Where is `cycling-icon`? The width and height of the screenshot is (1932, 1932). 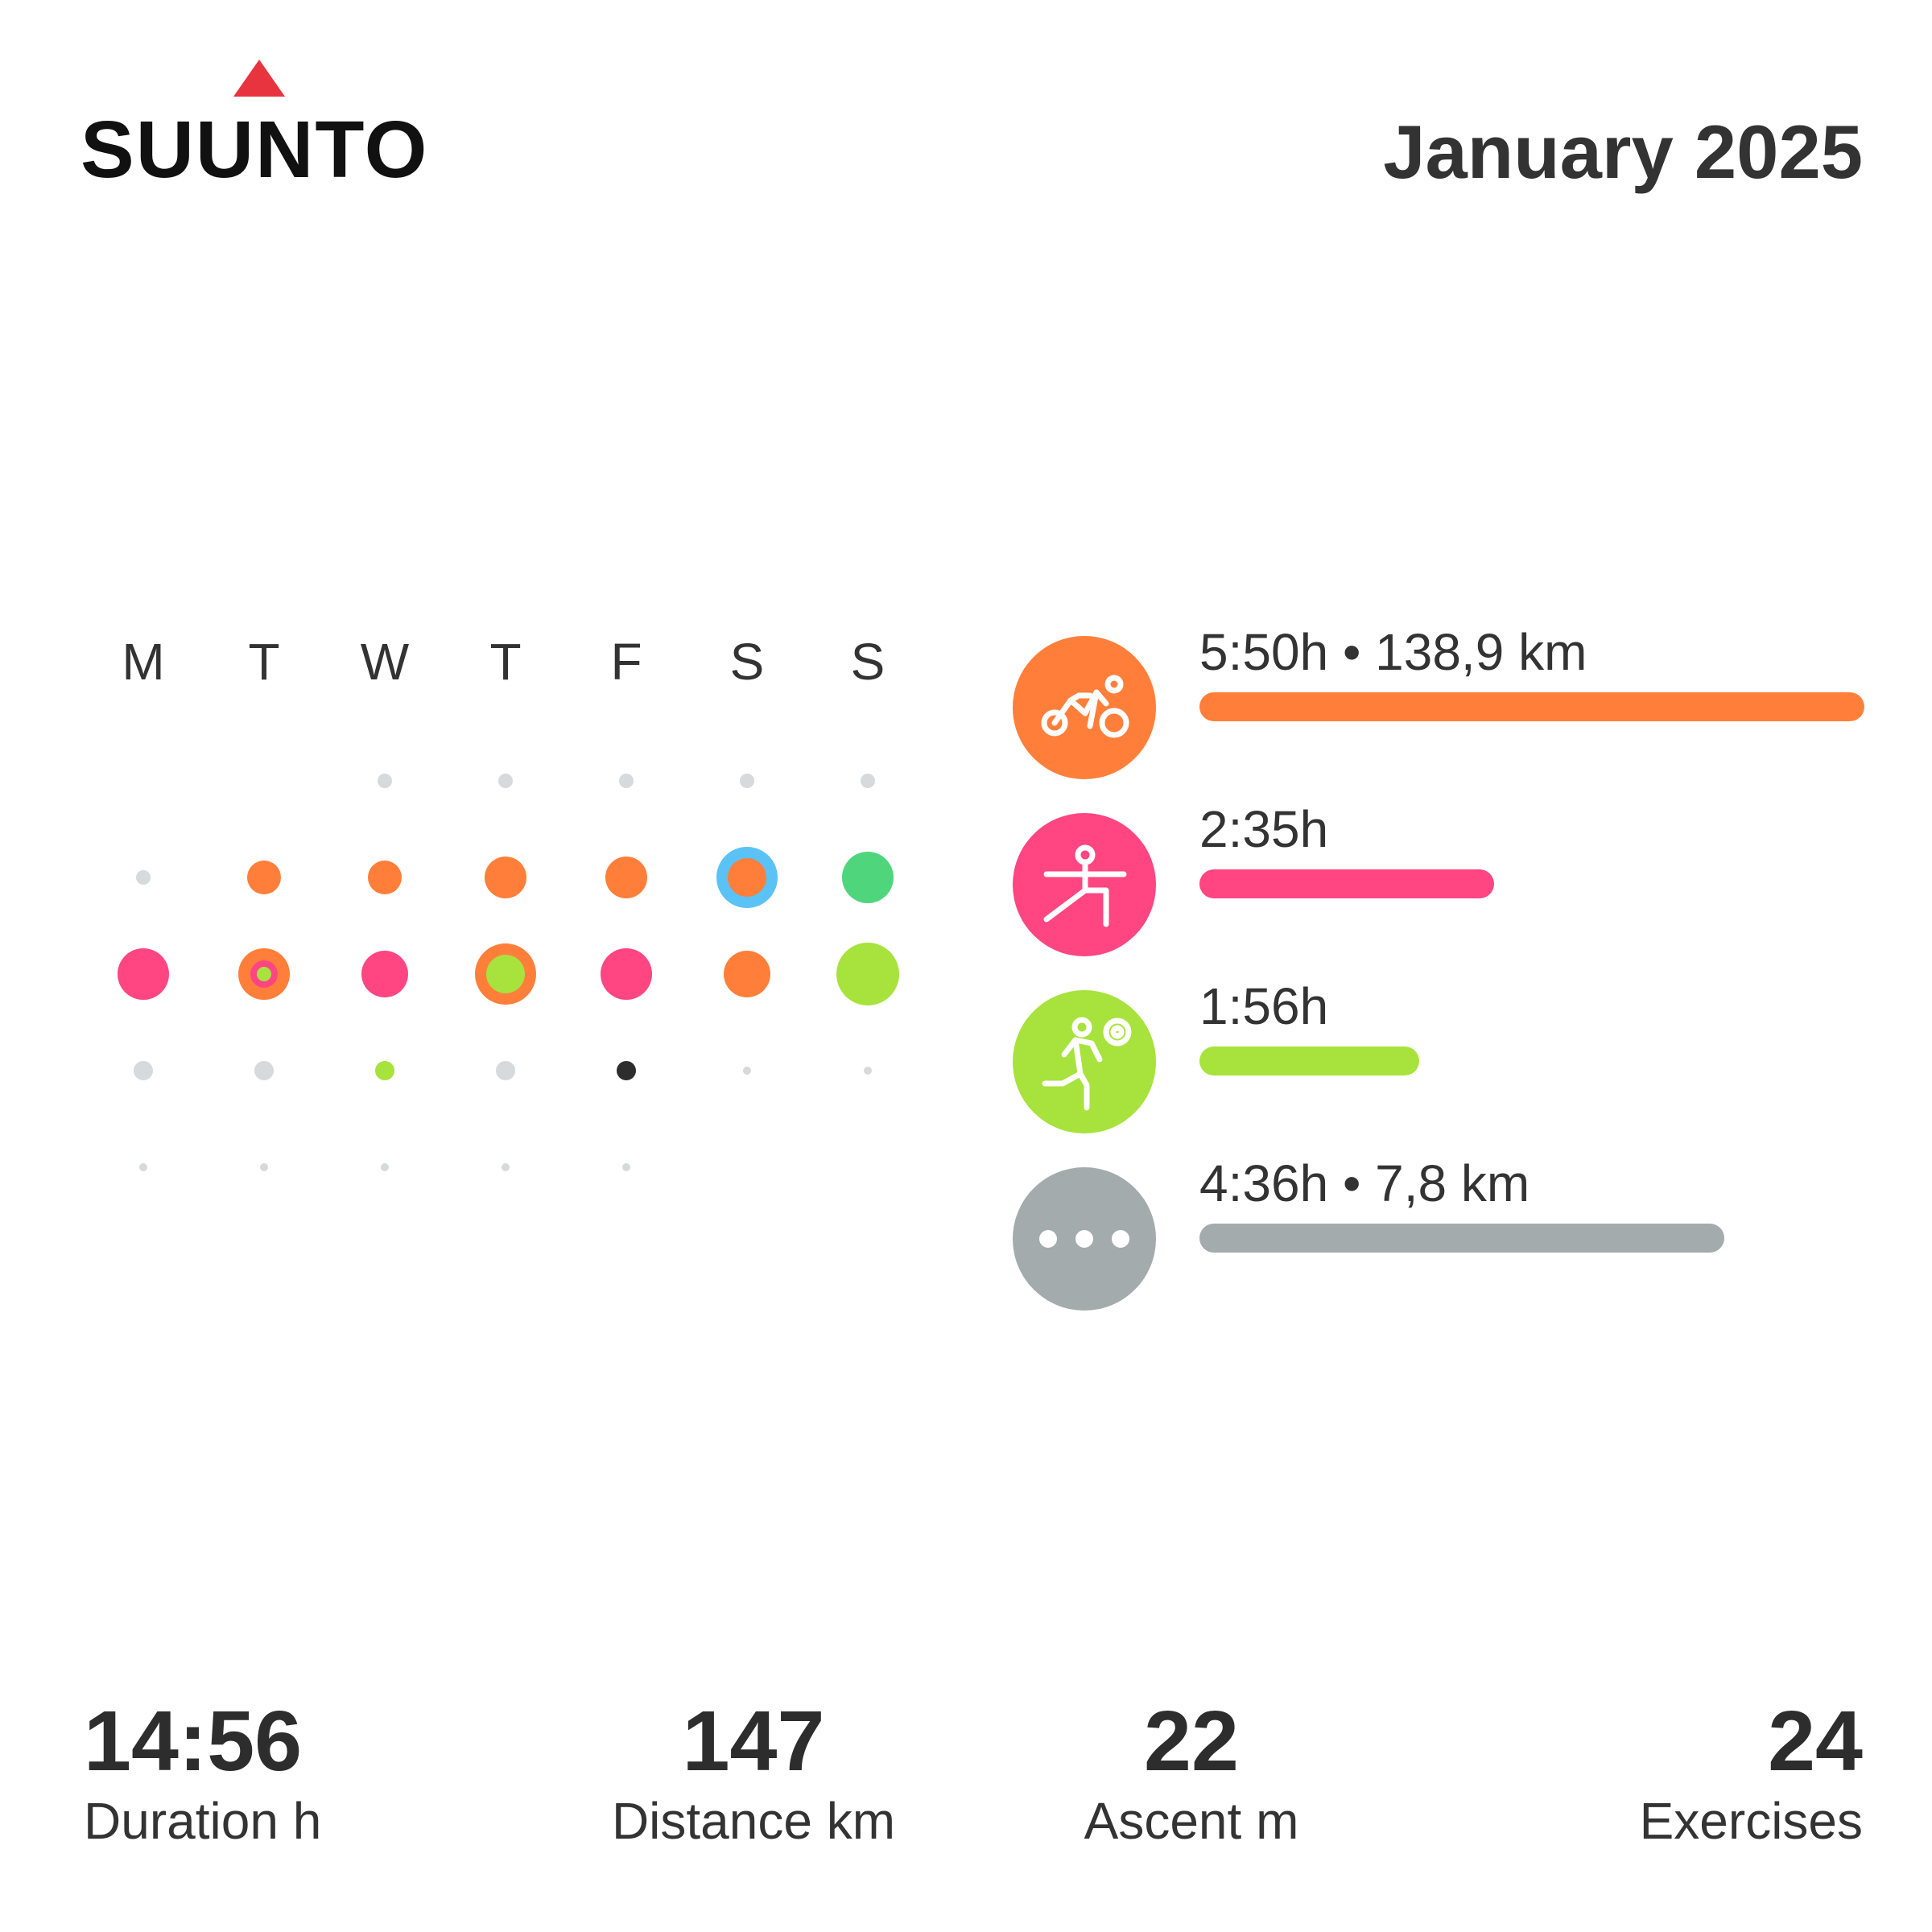
cycling-icon is located at coordinates (1084, 707).